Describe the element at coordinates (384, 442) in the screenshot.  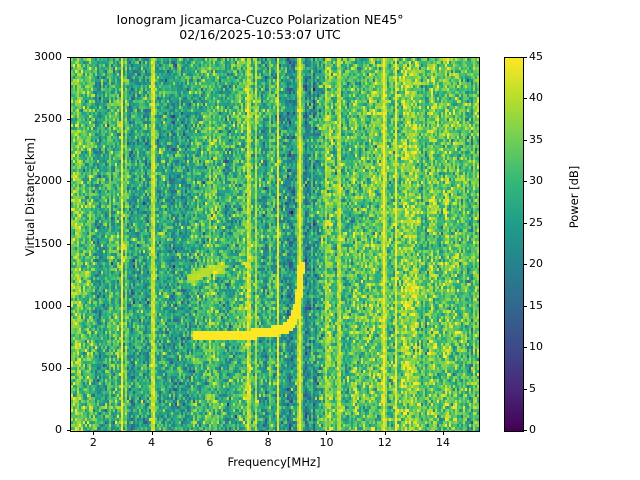
I see `x-tick-label: 12` at that location.